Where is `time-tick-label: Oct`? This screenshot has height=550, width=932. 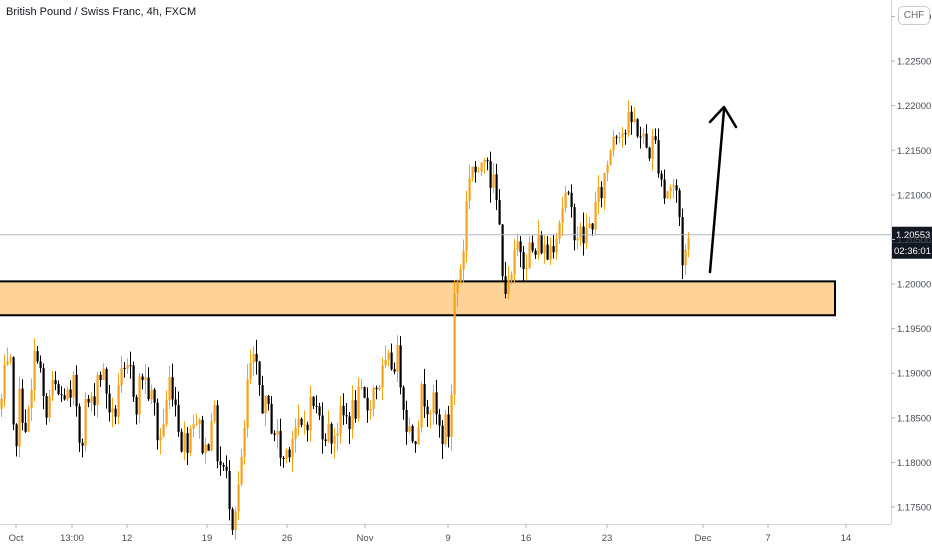
time-tick-label: Oct is located at coordinates (16, 538).